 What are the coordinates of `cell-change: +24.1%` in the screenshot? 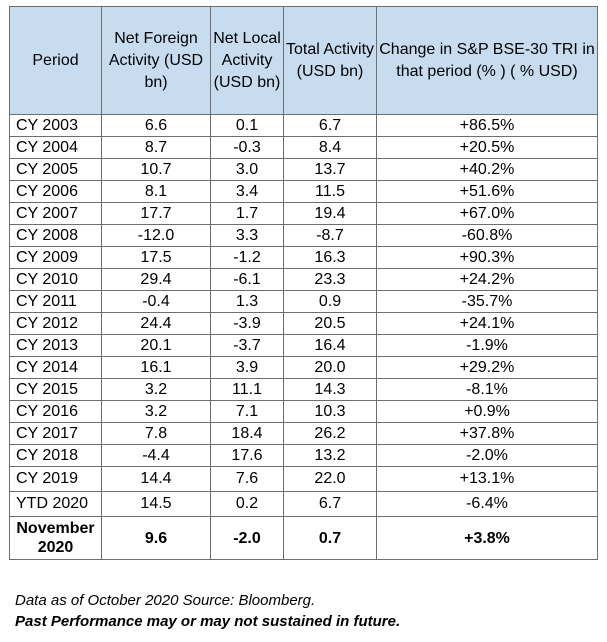 It's located at (487, 323).